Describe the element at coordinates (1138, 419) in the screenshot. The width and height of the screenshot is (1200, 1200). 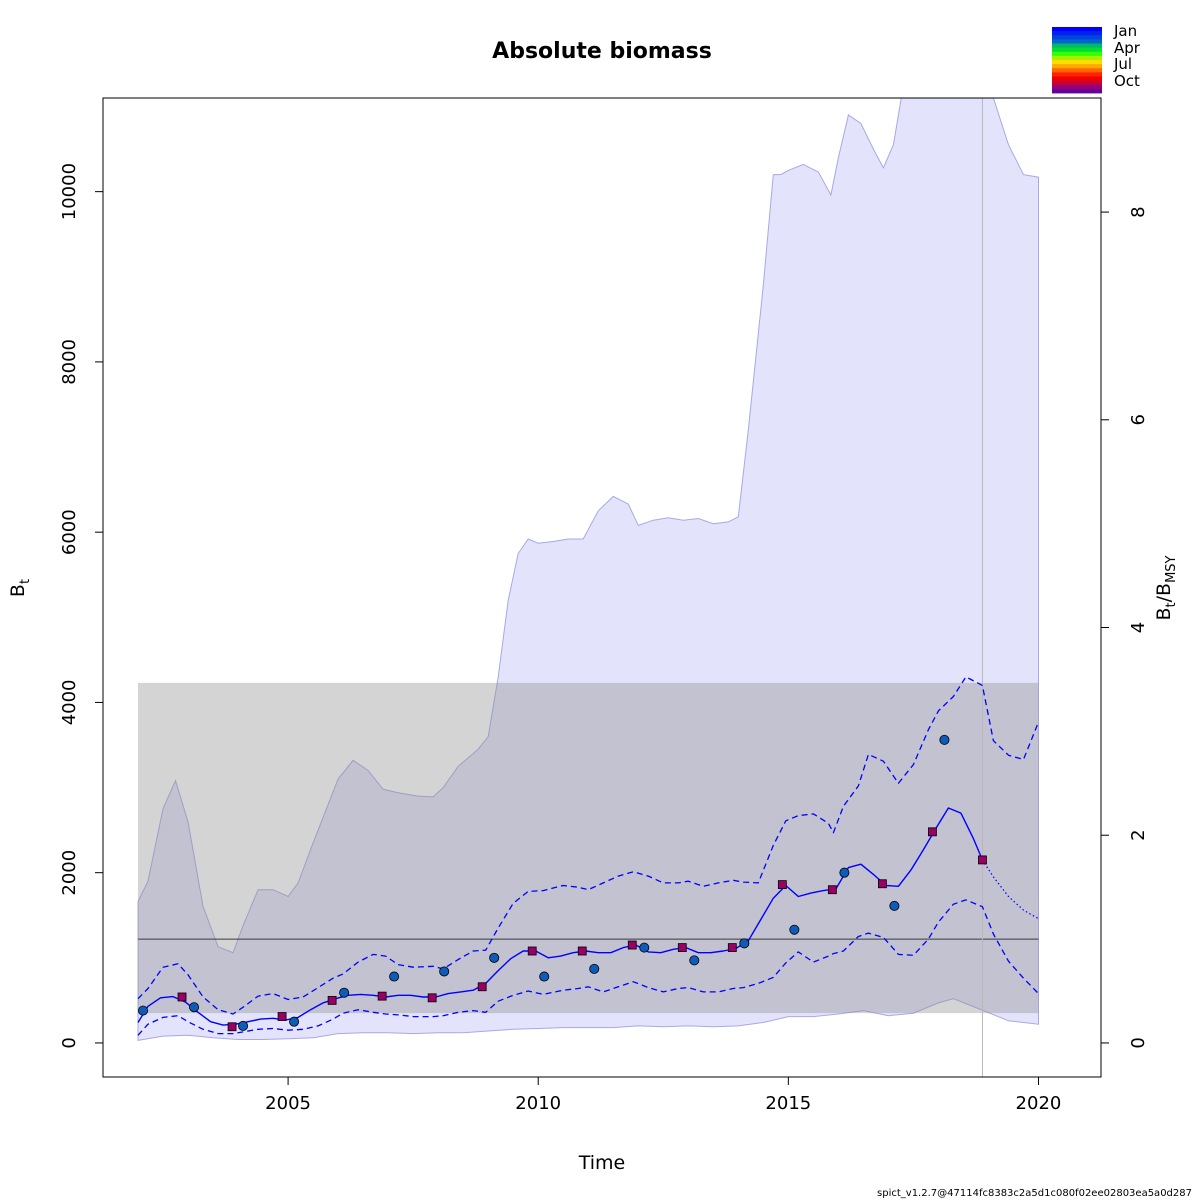
I see `y2-tick-label: 6` at that location.